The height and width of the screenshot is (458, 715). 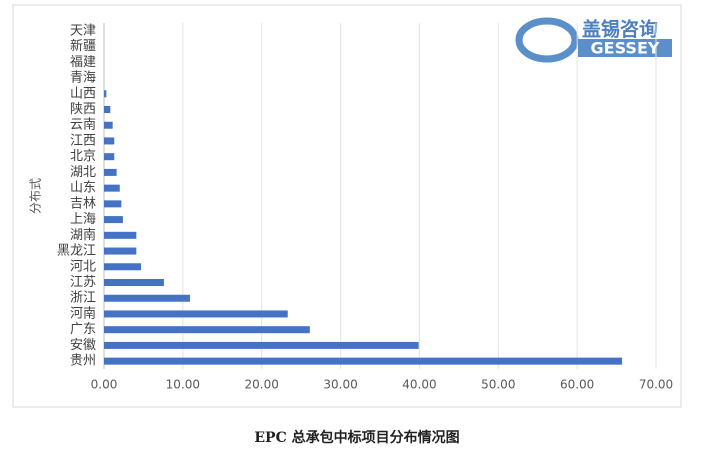 What do you see at coordinates (83, 188) in the screenshot?
I see `y-tick-label: 山东` at bounding box center [83, 188].